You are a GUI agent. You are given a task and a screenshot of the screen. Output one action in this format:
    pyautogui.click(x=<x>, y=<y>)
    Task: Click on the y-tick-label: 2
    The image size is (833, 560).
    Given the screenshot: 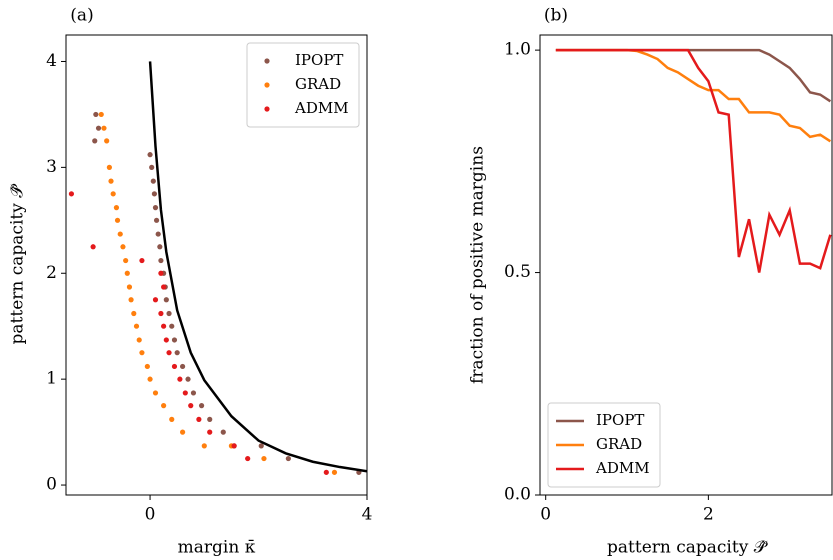 What is the action you would take?
    pyautogui.click(x=51, y=273)
    